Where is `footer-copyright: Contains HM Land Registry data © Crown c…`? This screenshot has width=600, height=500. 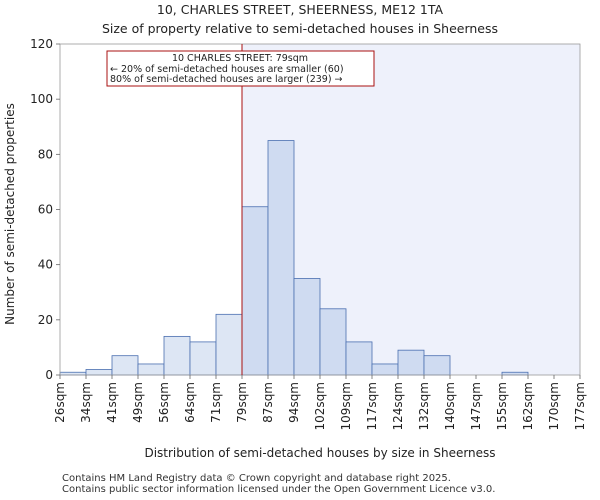 footer-copyright: Contains HM Land Registry data © Crown c… is located at coordinates (256, 478).